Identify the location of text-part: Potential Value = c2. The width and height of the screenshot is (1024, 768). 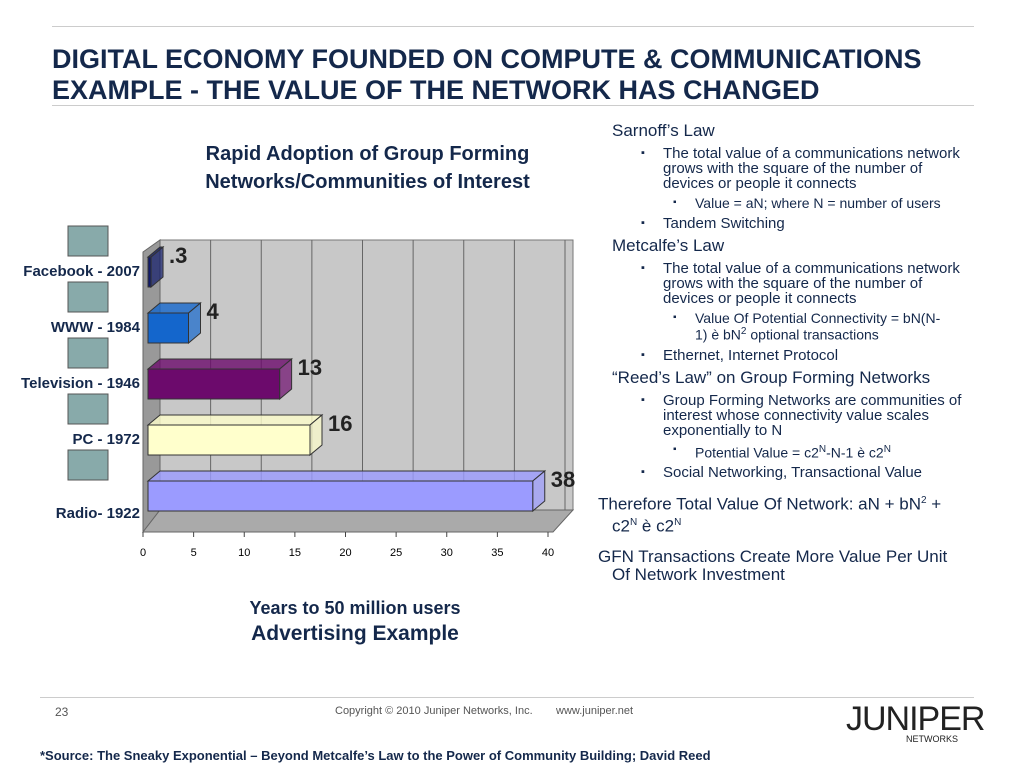
(757, 452).